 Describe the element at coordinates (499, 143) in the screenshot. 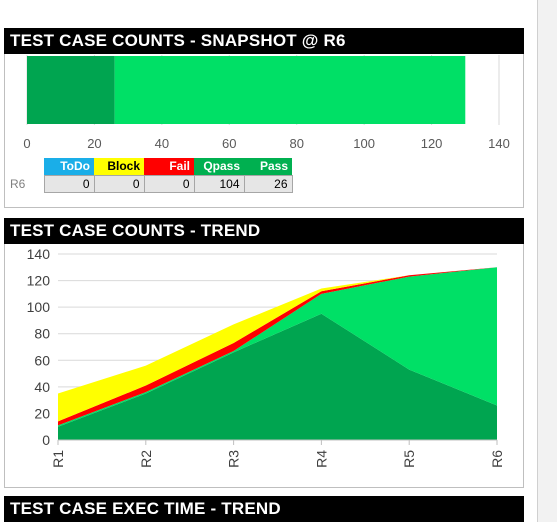

I see `x-tick-label: 140` at that location.